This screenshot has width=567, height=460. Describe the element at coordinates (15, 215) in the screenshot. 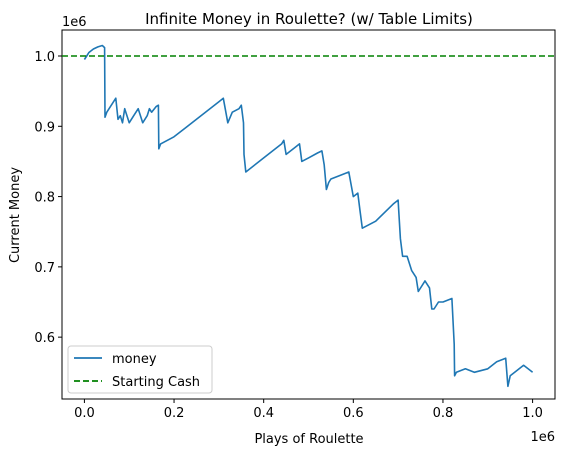

I see `y-axis-label: Current Money` at that location.